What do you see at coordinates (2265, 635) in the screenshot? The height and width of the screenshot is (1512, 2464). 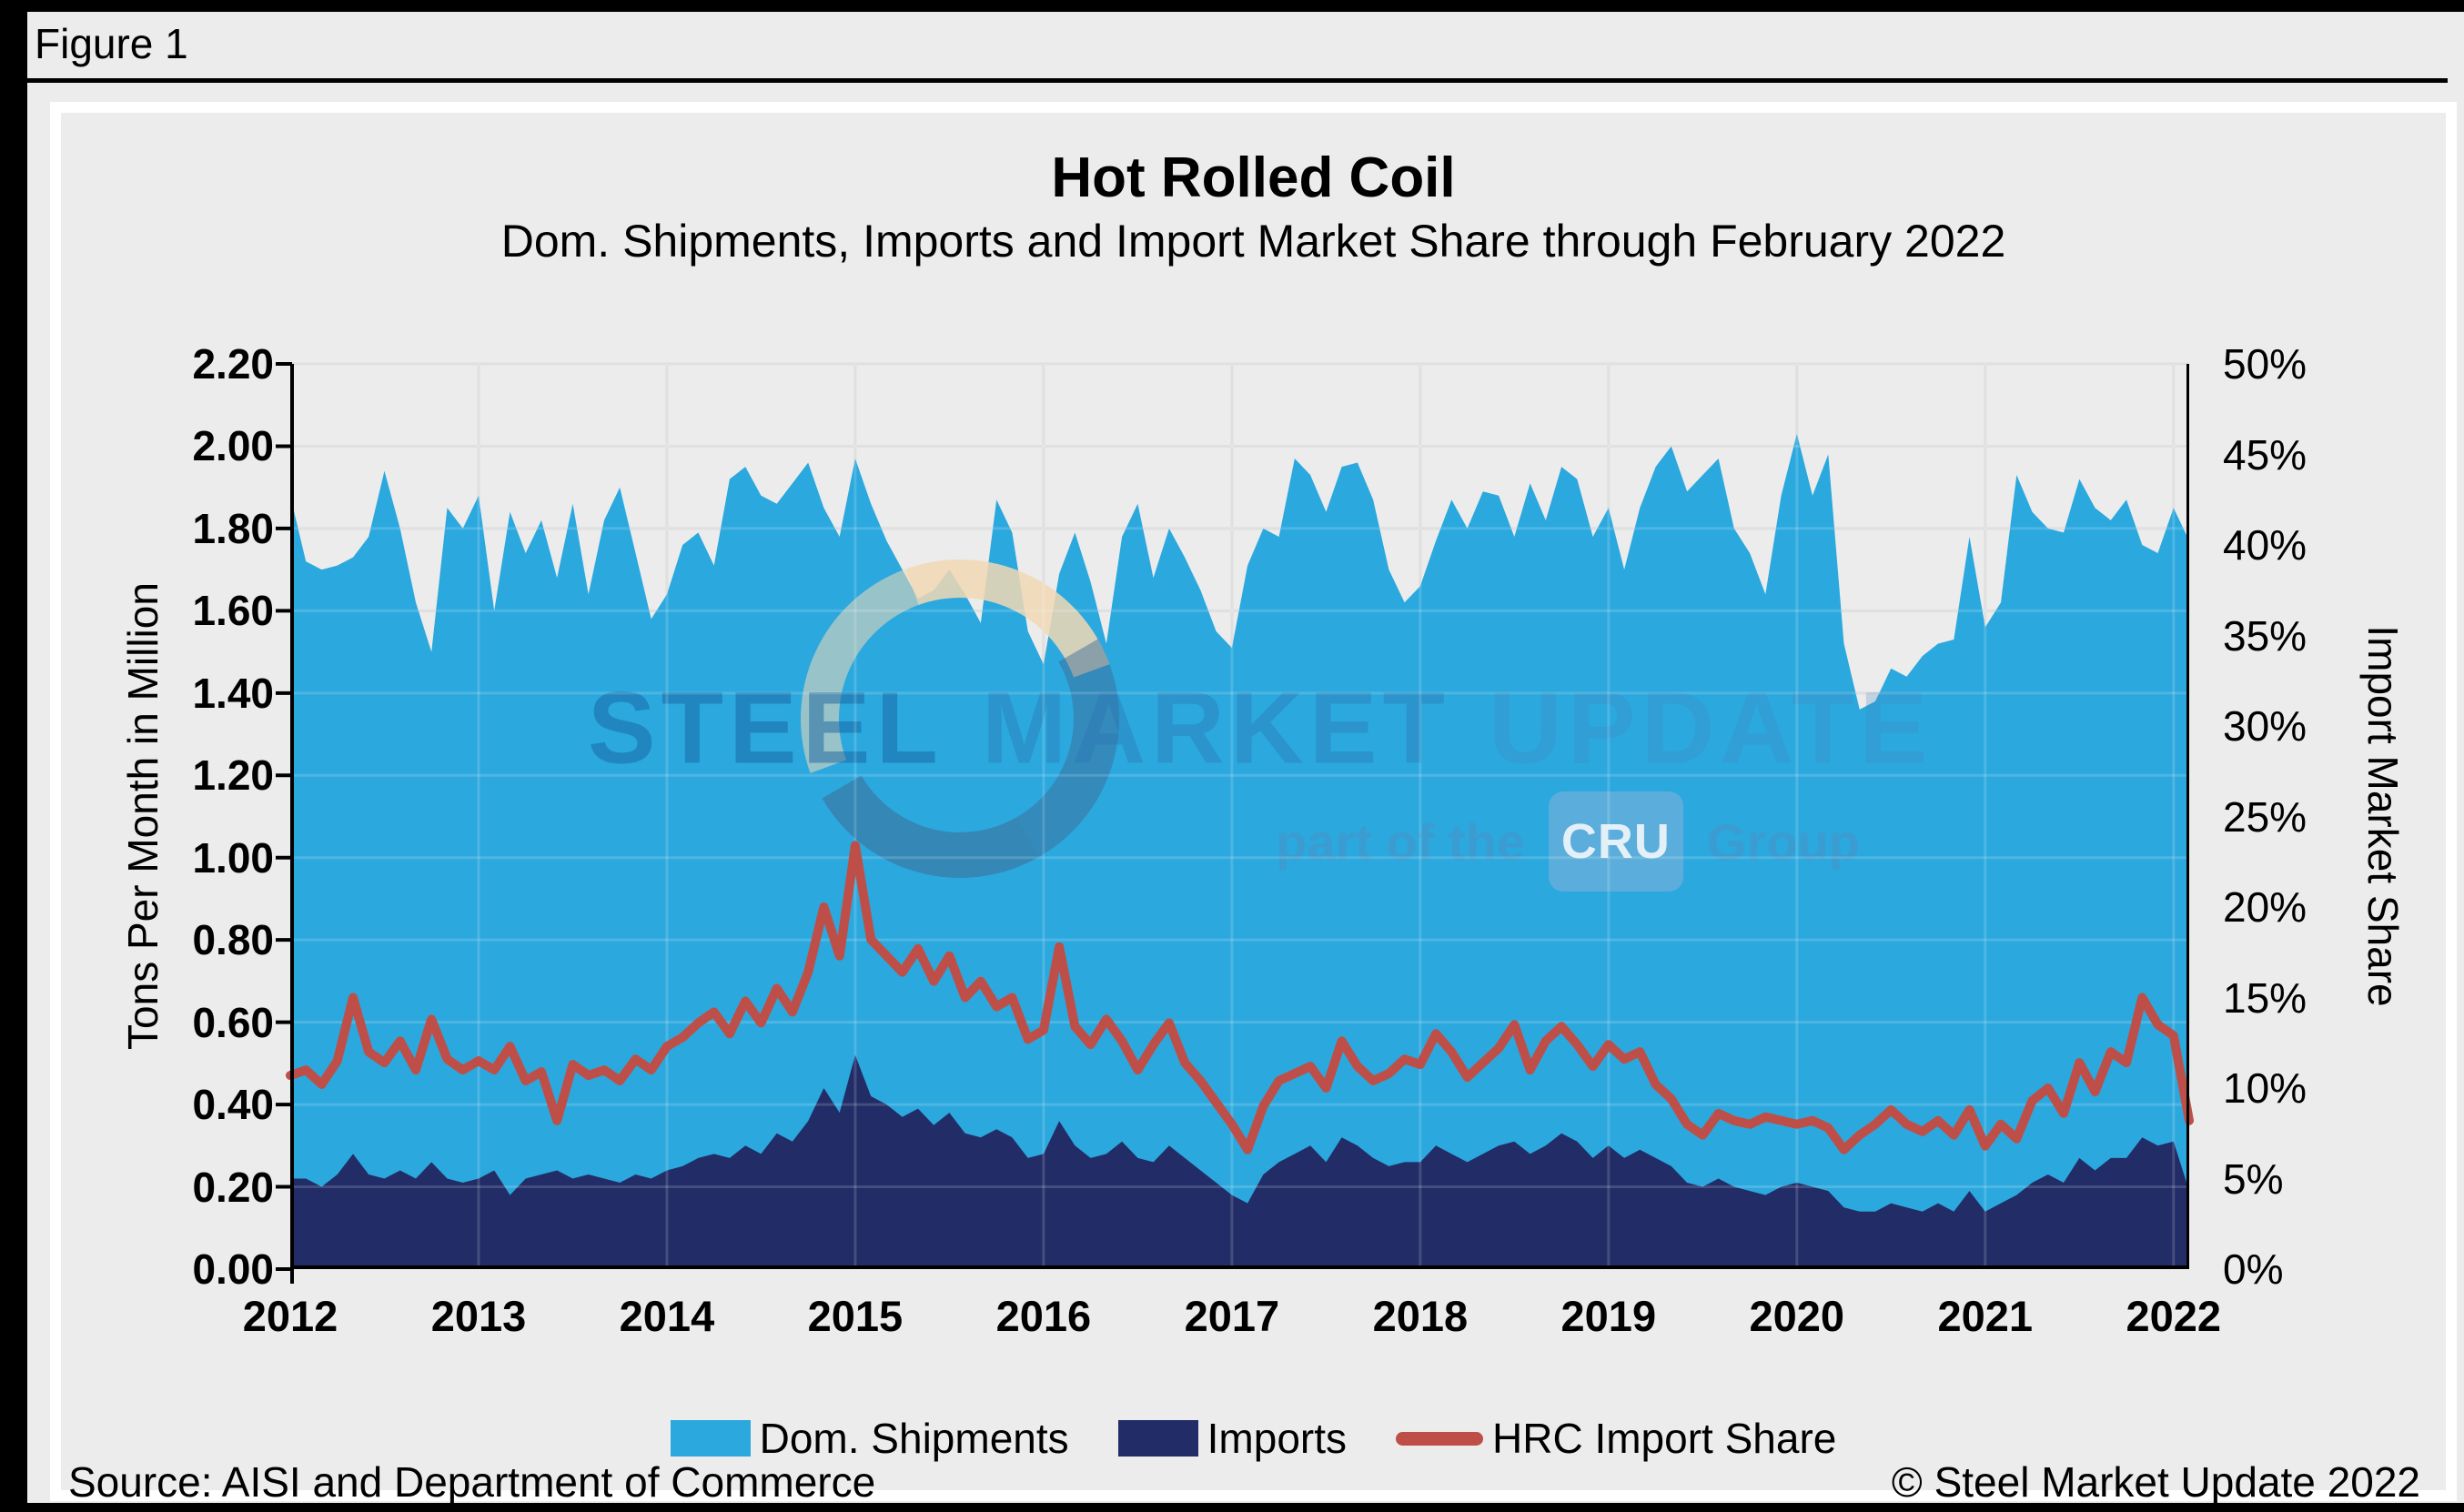 I see `y-right-tick-label: 35%` at bounding box center [2265, 635].